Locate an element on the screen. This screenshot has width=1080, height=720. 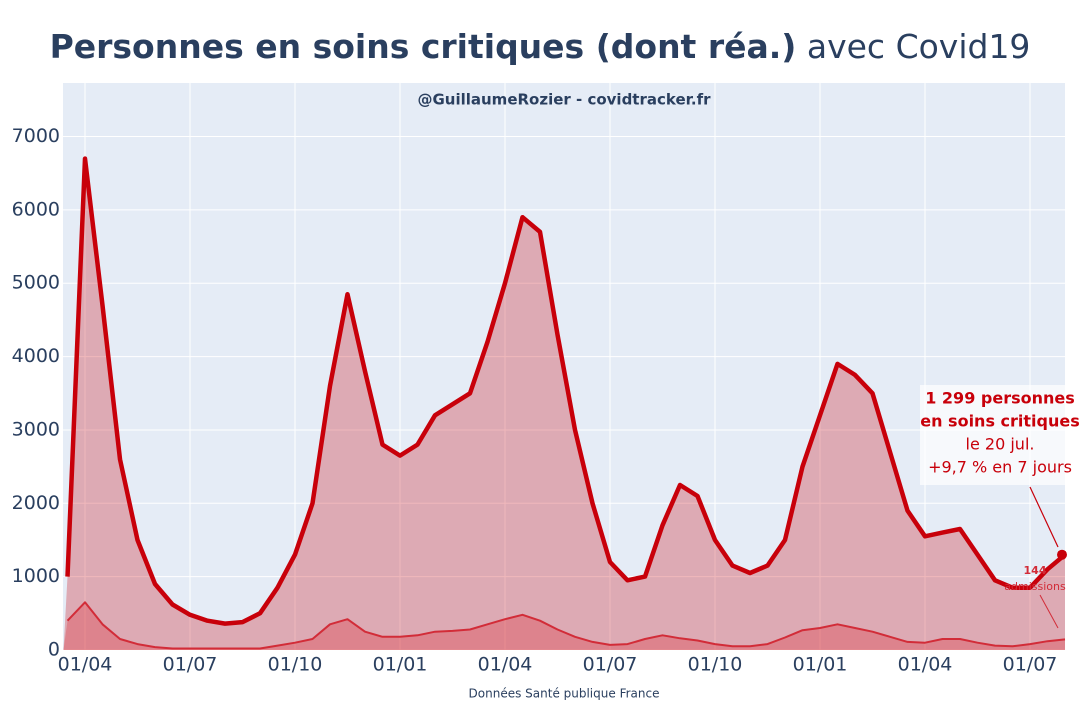
annotation-box is located at coordinates (1000, 435).